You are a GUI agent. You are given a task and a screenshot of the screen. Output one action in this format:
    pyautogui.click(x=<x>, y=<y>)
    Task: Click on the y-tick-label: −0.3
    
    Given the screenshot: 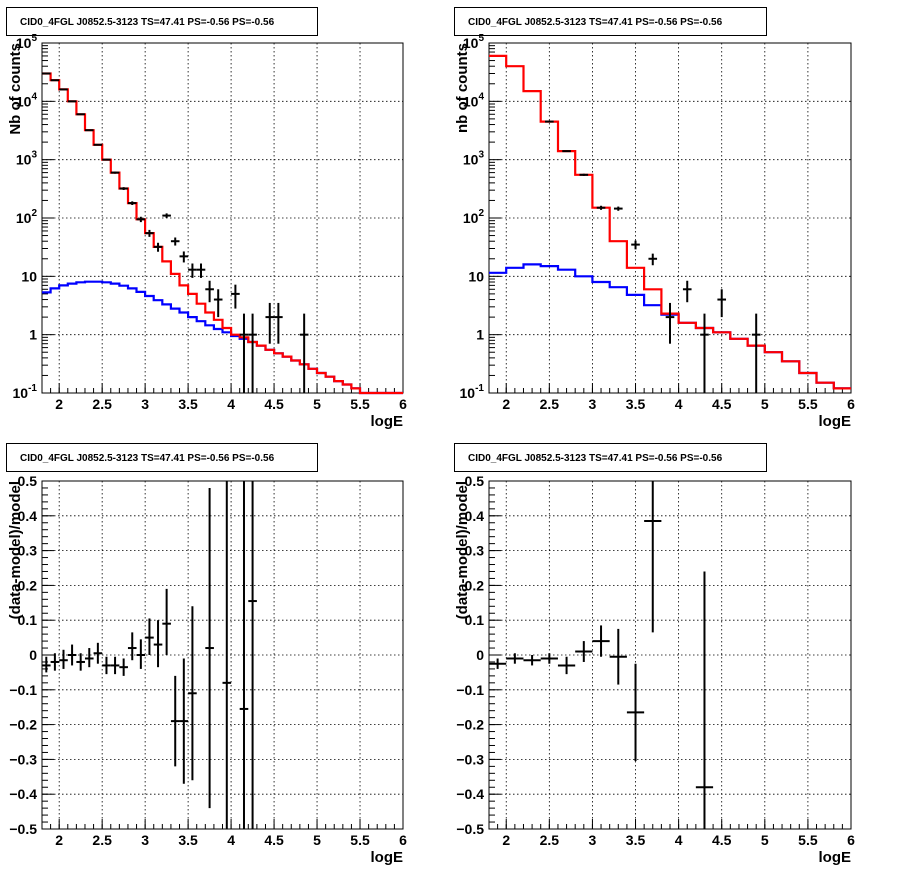 What is the action you would take?
    pyautogui.click(x=23, y=759)
    